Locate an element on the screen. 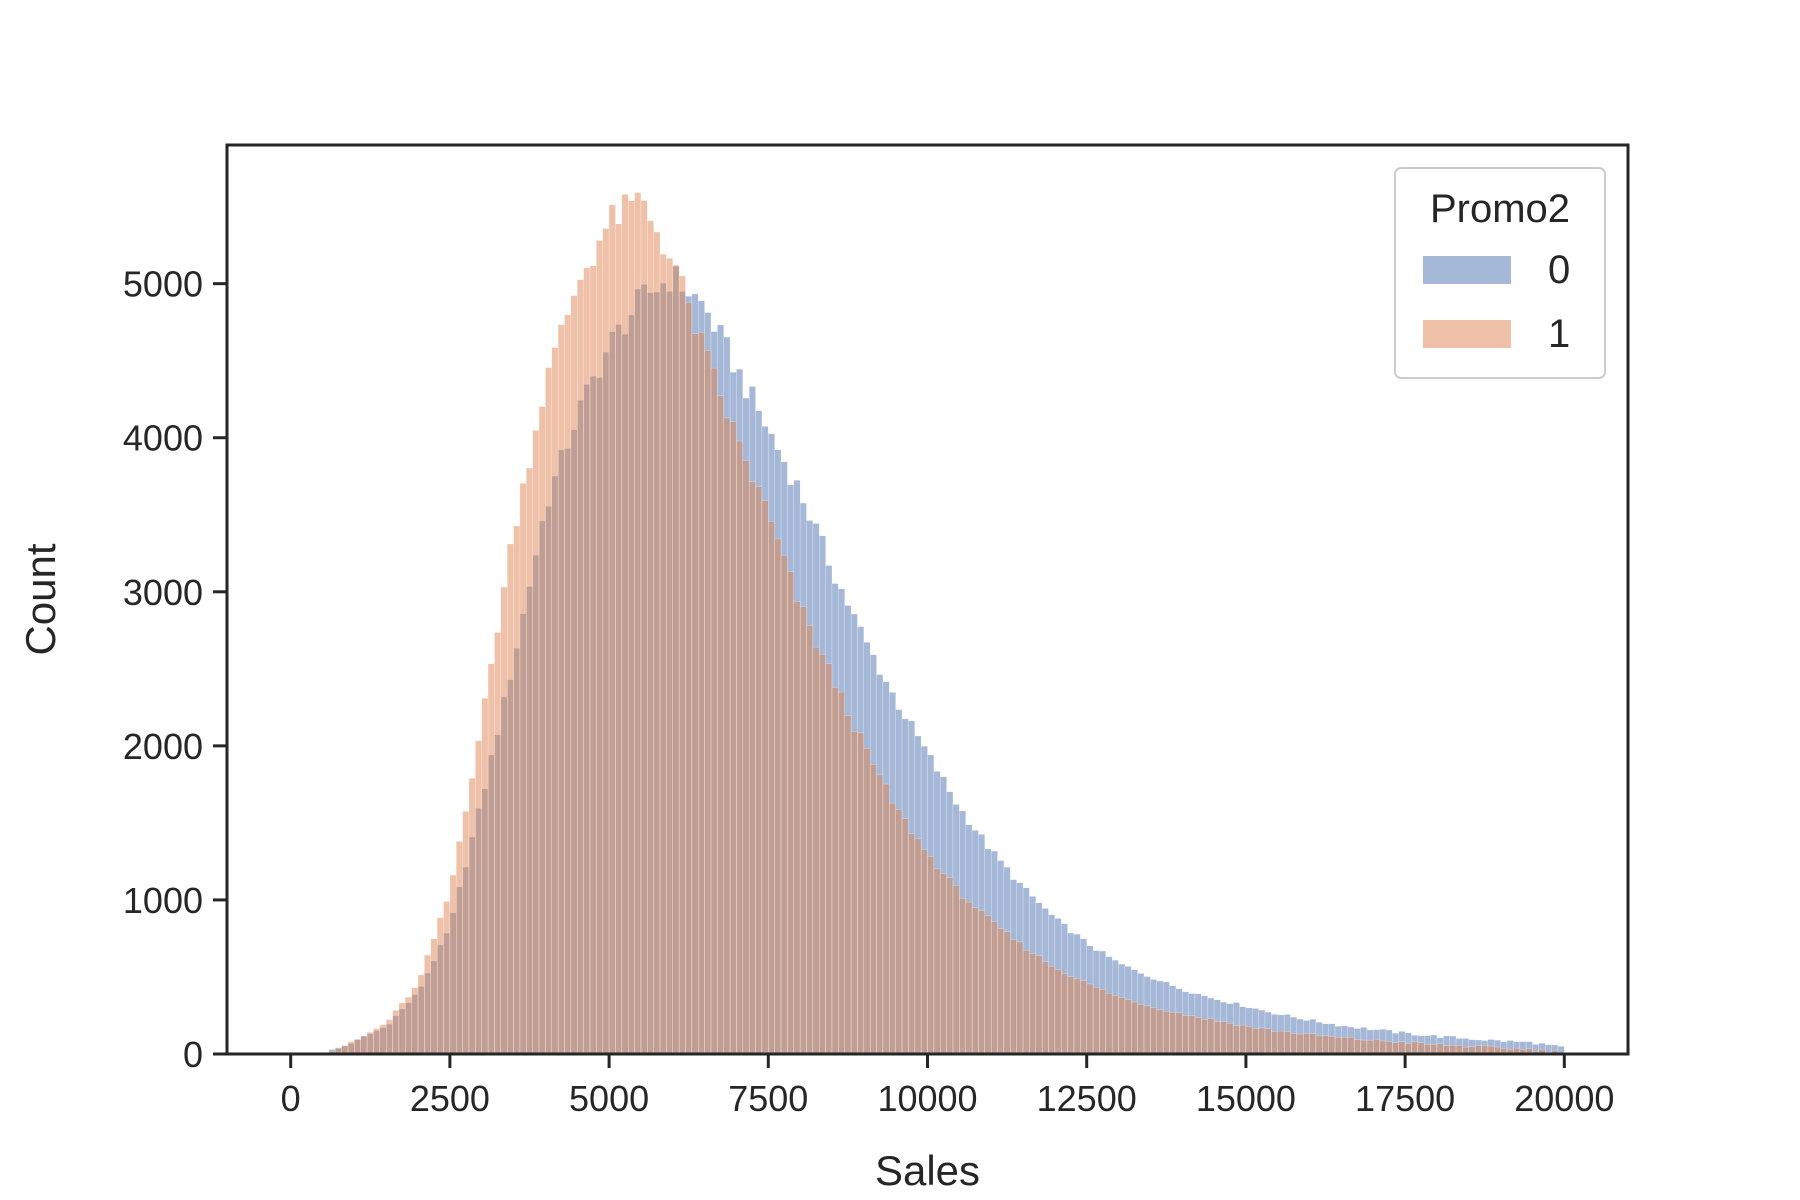  x-axis: 0 2500 5000 7500 10000 12500 15000 17500 20000 is located at coordinates (947, 1086).